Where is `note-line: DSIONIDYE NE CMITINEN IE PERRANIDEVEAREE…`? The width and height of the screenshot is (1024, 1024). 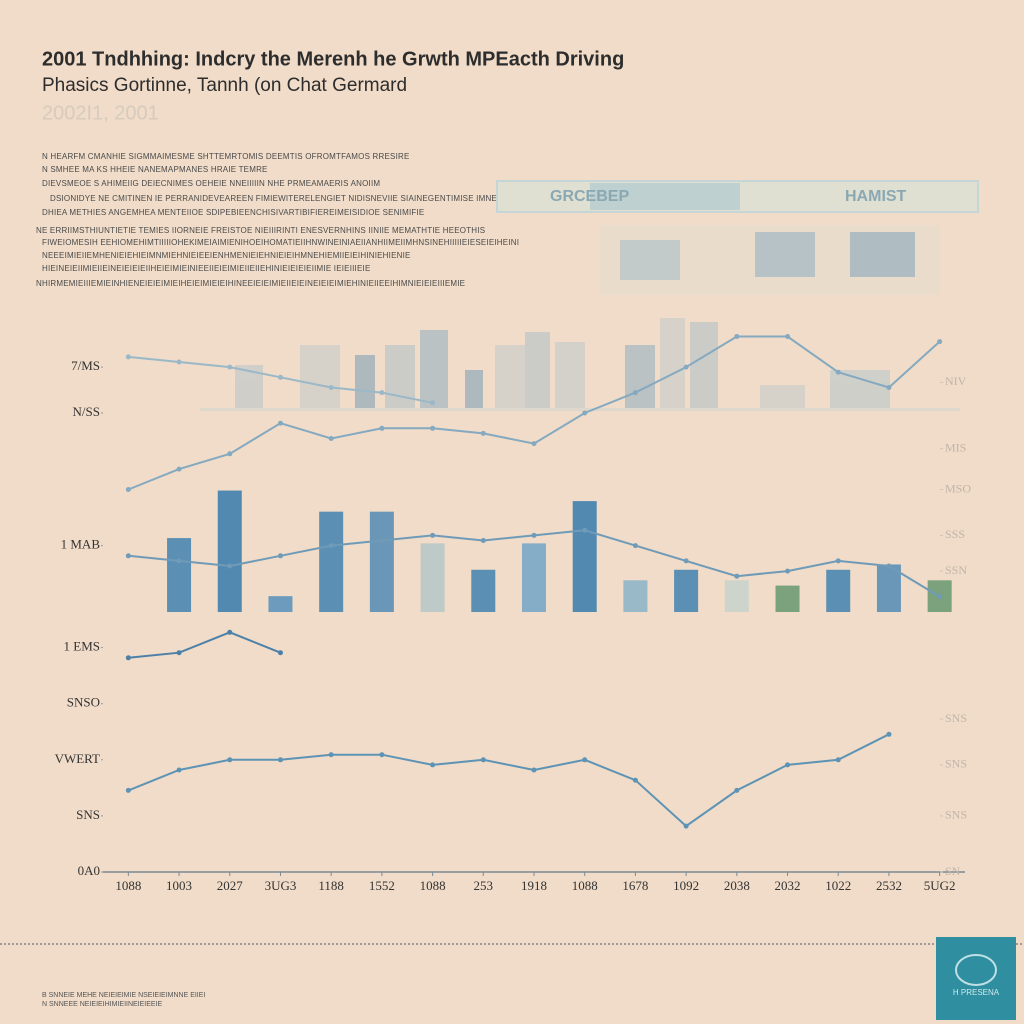 note-line: DSIONIDYE NE CMITINEN IE PERRANIDEVEAREE… is located at coordinates (294, 198).